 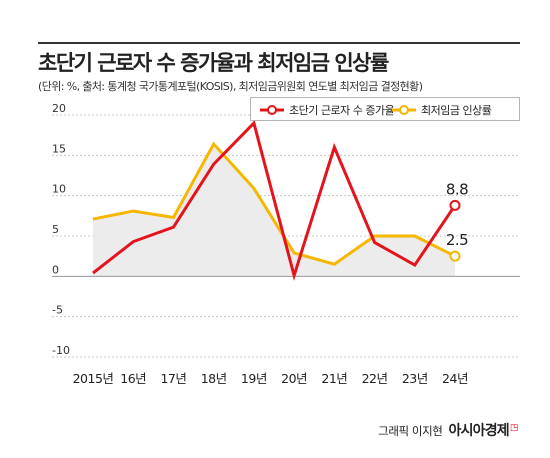 What do you see at coordinates (254, 378) in the screenshot?
I see `x-tick-label: 19년` at bounding box center [254, 378].